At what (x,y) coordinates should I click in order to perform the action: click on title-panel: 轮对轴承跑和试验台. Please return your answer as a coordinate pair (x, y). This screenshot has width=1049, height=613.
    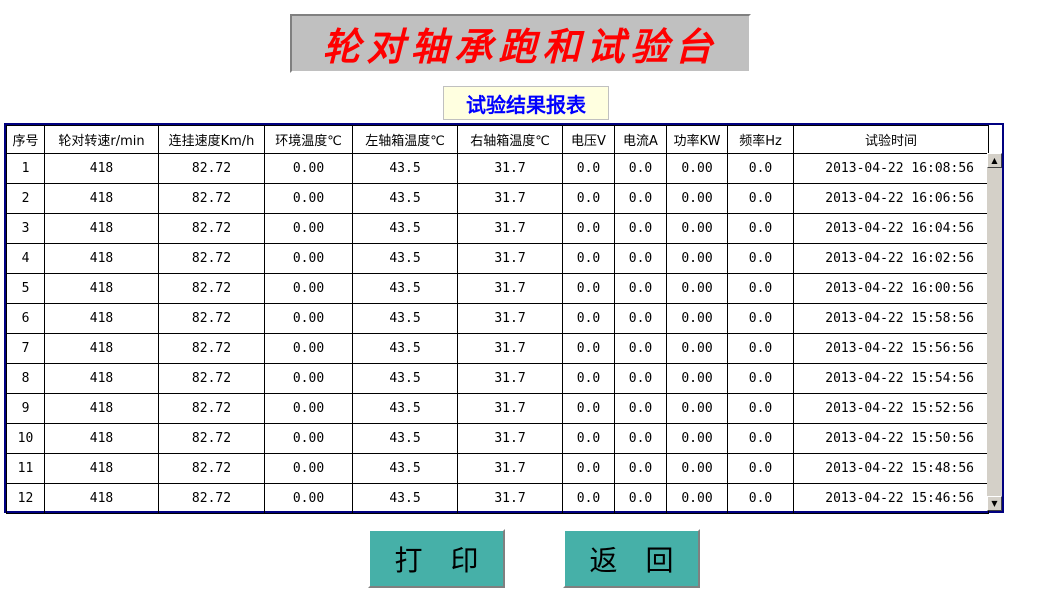
    Looking at the image, I should click on (520, 43).